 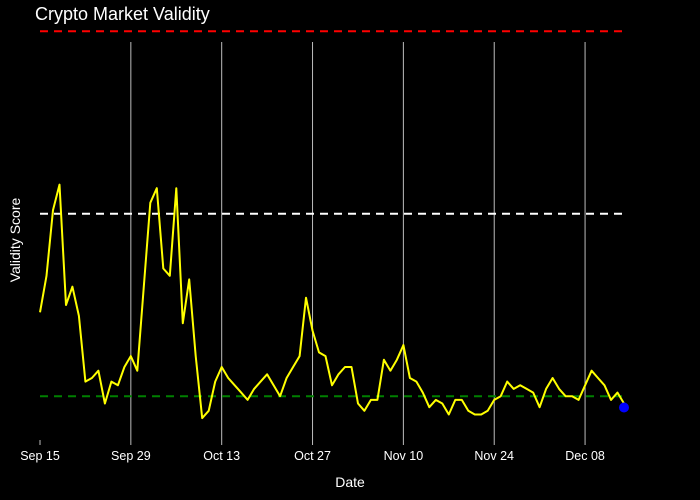 What do you see at coordinates (350, 482) in the screenshot?
I see `x-axis-label: Date` at bounding box center [350, 482].